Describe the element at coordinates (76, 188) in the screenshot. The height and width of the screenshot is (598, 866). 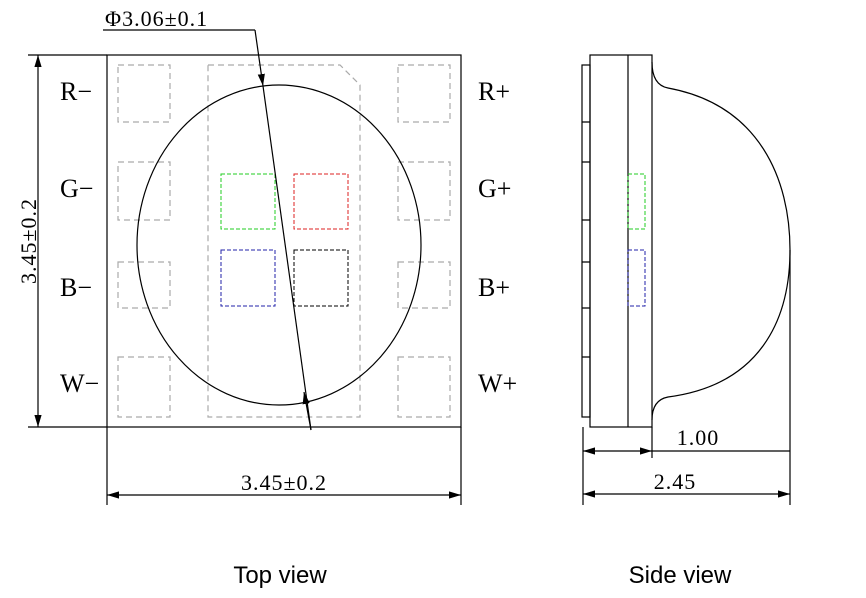
I see `pin-label: G−` at that location.